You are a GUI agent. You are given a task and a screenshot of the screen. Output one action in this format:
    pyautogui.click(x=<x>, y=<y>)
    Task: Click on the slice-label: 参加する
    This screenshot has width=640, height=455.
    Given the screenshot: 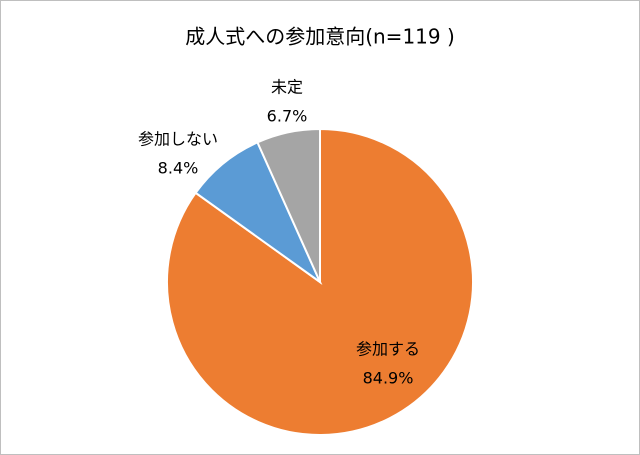 What is the action you would take?
    pyautogui.click(x=388, y=349)
    